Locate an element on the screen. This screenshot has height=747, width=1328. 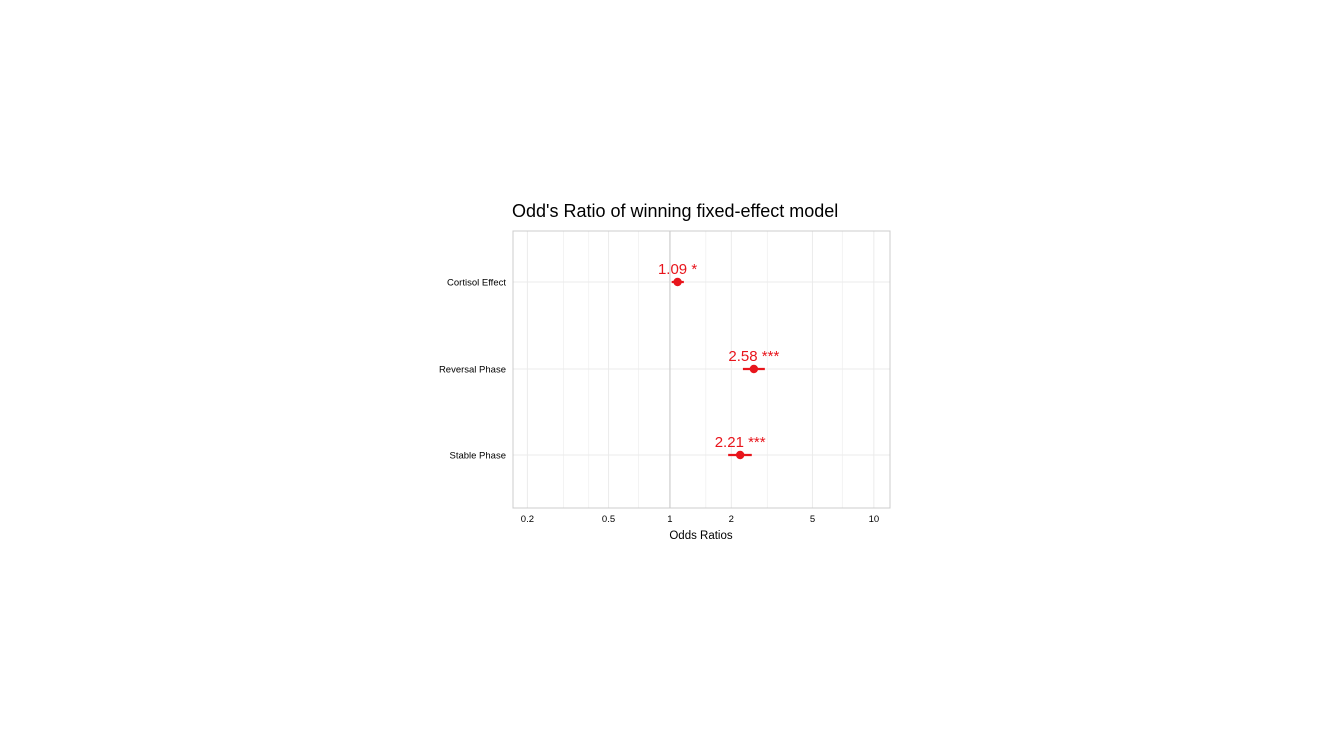
y-tick-label: Stable Phase is located at coordinates (477, 456).